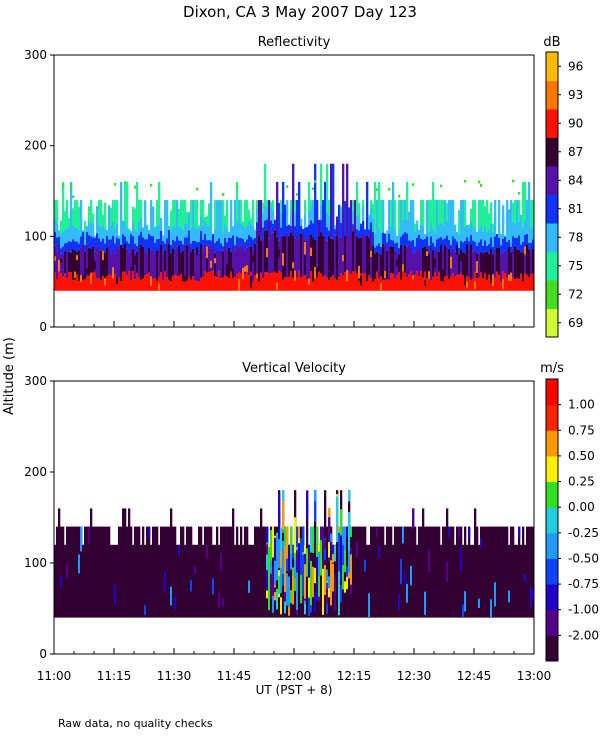  What do you see at coordinates (552, 443) in the screenshot?
I see `colorbar-swatch` at bounding box center [552, 443].